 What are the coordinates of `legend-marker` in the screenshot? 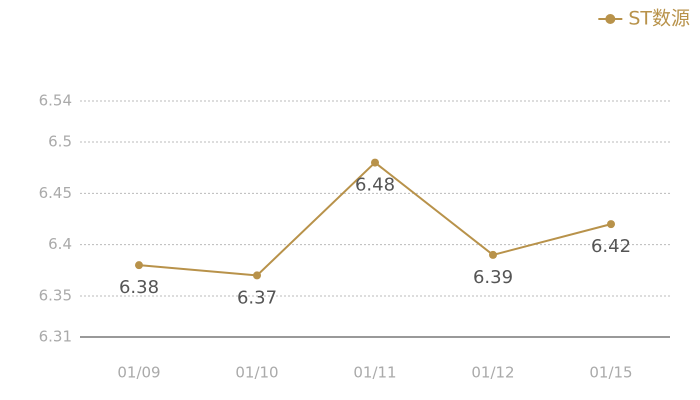 It's located at (610, 19).